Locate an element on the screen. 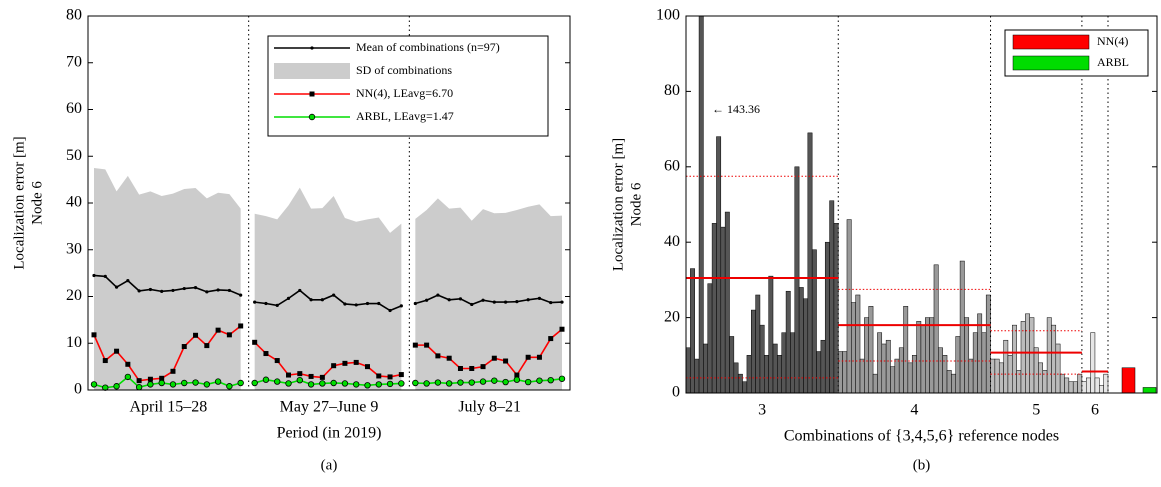 This screenshot has width=1161, height=487. caption: (b) is located at coordinates (922, 465).